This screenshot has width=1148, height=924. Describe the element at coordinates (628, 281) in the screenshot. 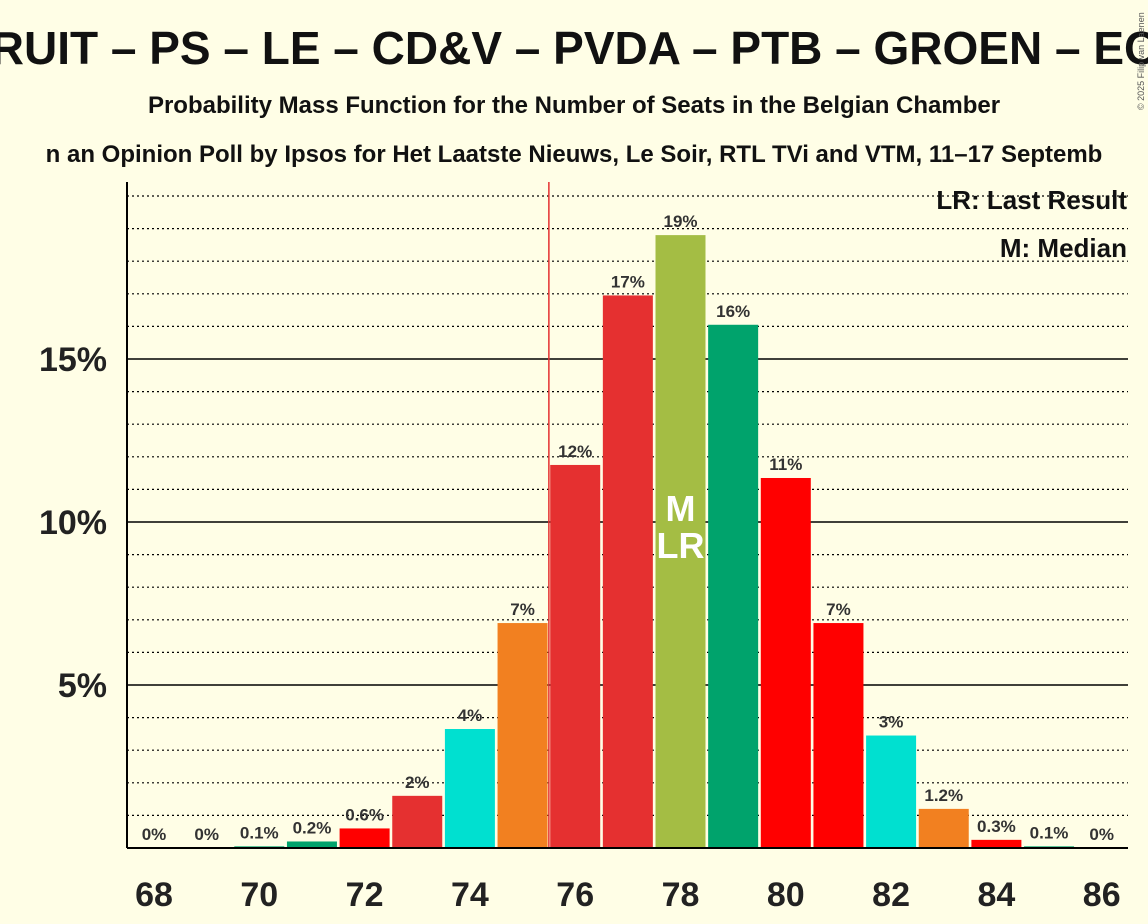

I see `bar-label-seat-77: 17%` at that location.